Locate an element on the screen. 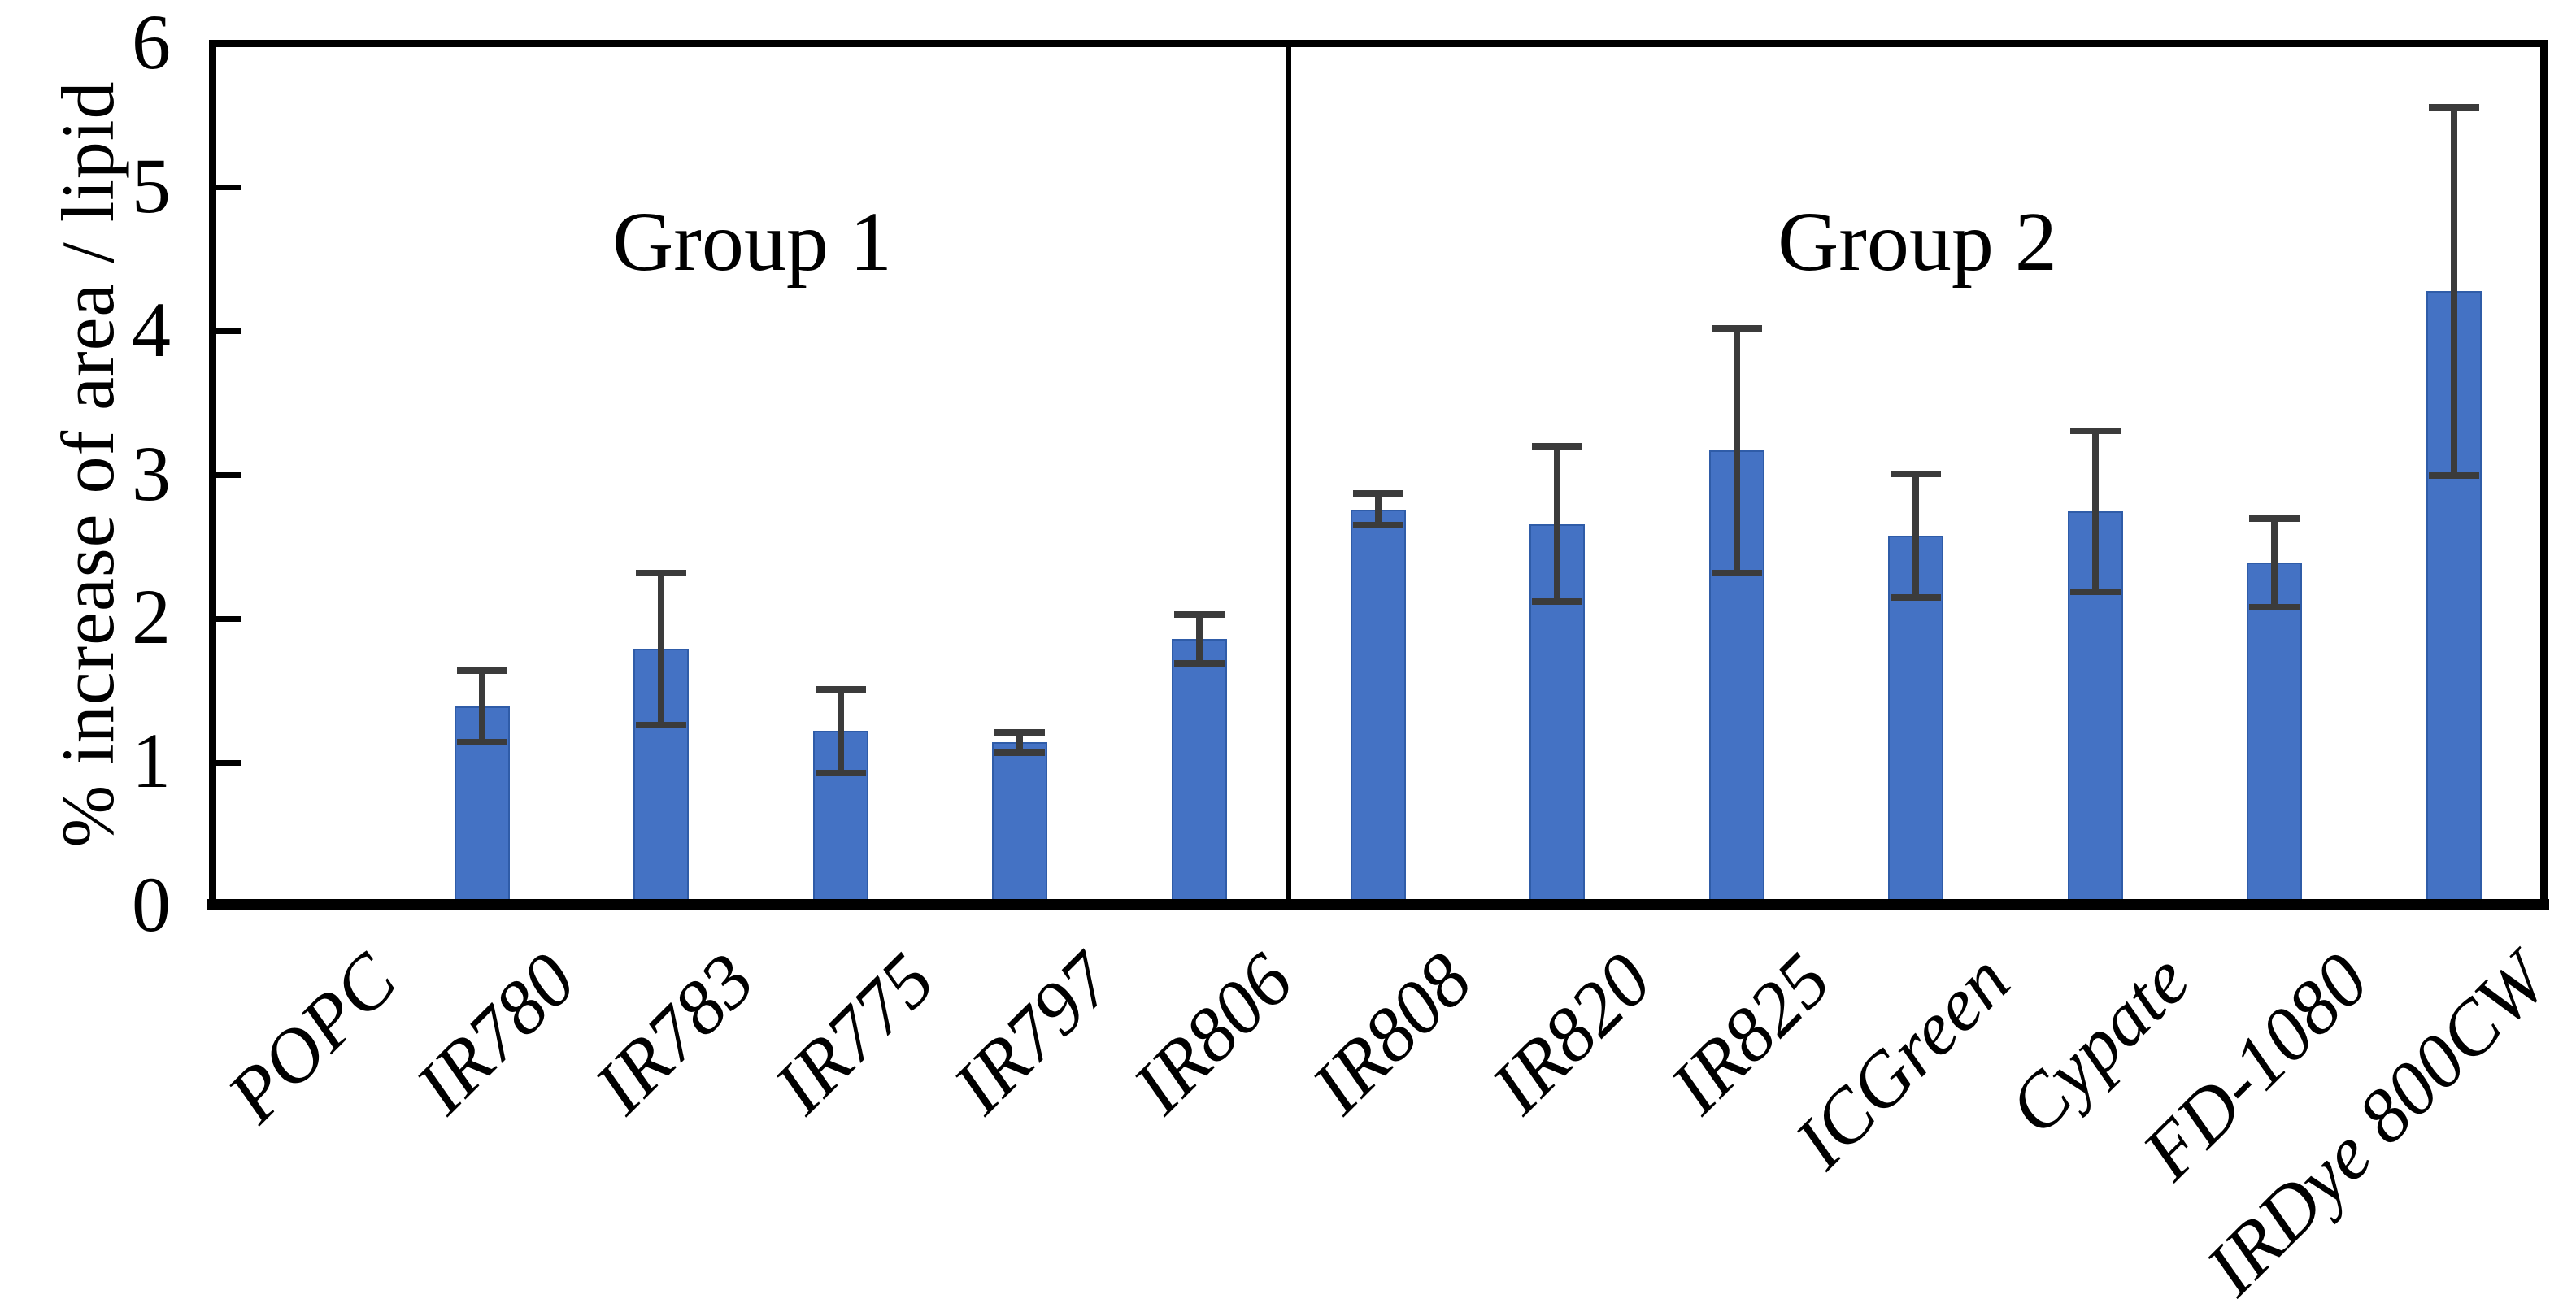 The height and width of the screenshot is (1312, 2576). x-axis-line is located at coordinates (1378, 904).